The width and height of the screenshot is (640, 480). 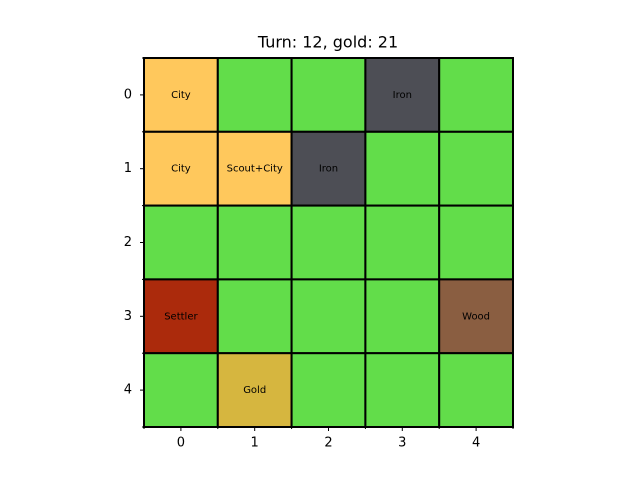 I want to click on x-tick-label: 3, so click(x=402, y=443).